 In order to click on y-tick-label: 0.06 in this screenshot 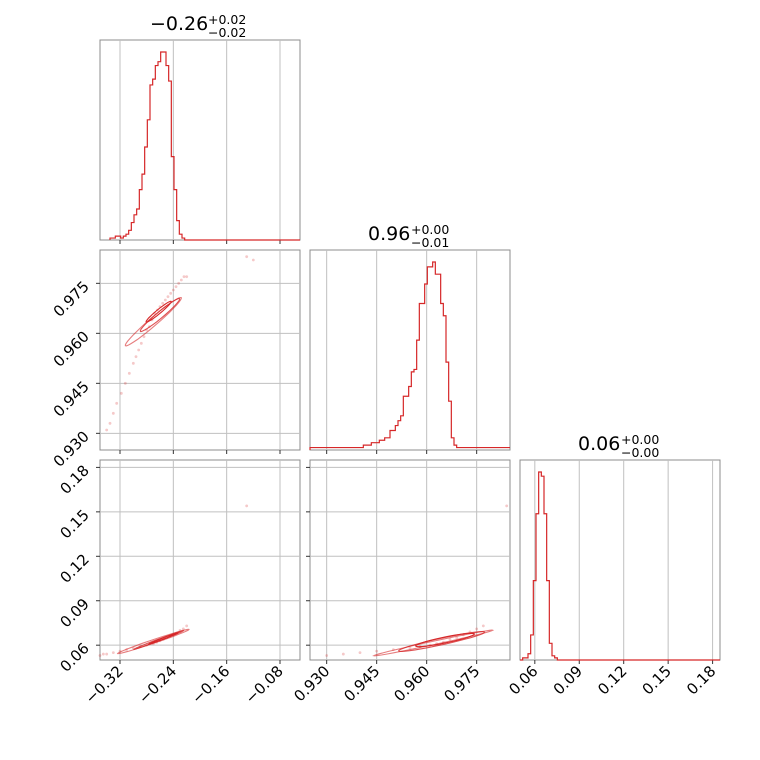, I will do `click(74, 657)`.